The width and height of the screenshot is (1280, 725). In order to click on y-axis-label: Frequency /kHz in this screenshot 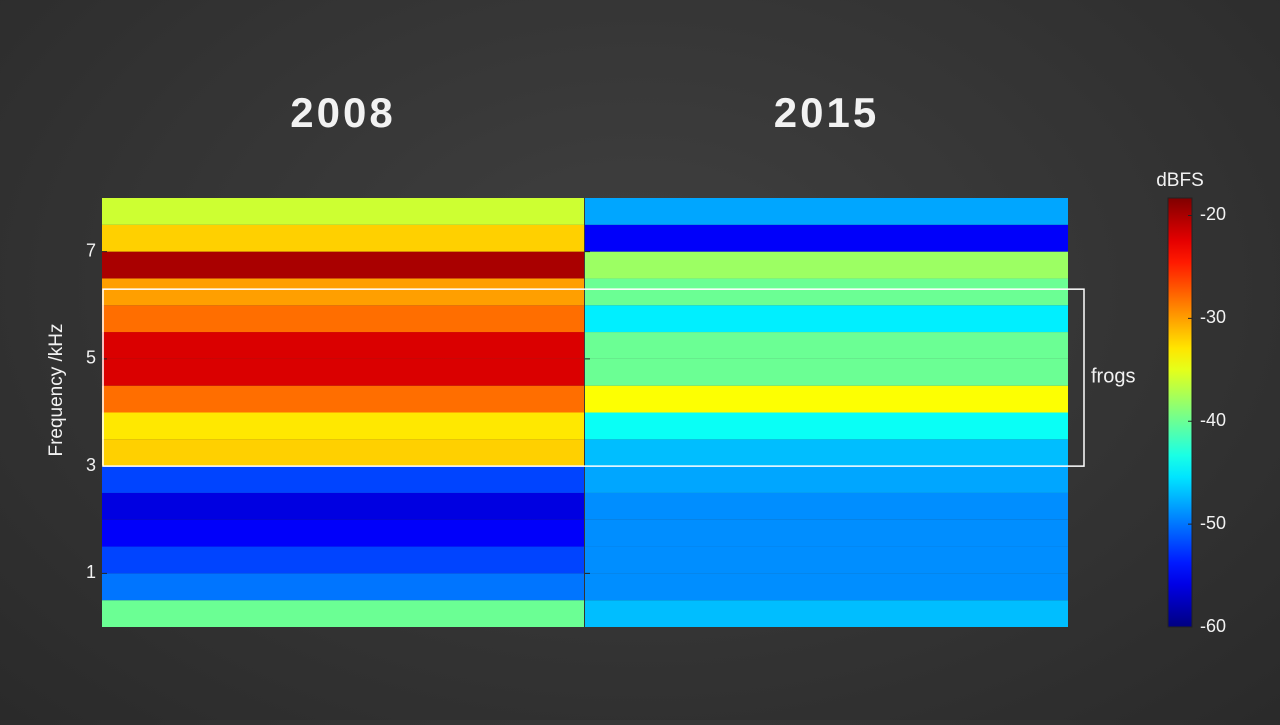, I will do `click(56, 389)`.